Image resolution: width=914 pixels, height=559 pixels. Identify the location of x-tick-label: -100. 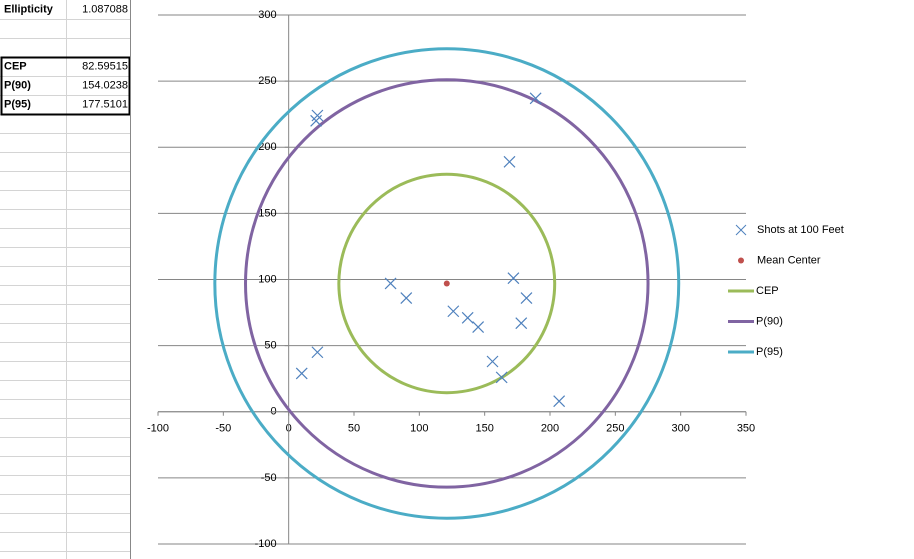
(158, 429).